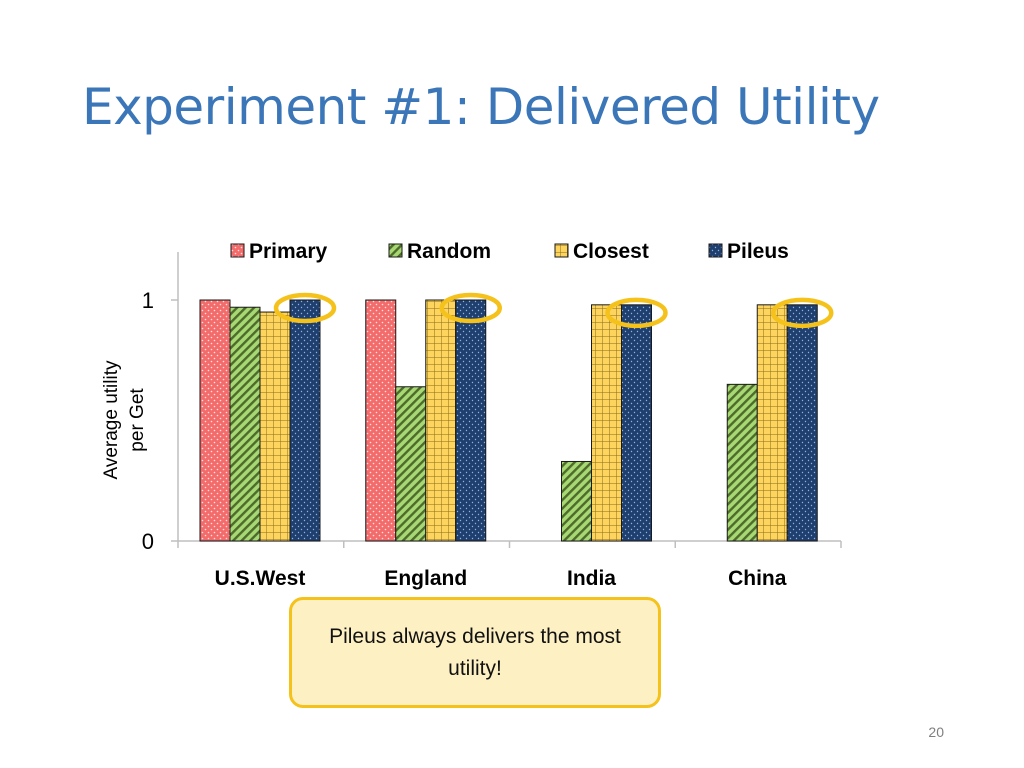 The image size is (1024, 768). What do you see at coordinates (561, 250) in the screenshot?
I see `legend-swatch-closest` at bounding box center [561, 250].